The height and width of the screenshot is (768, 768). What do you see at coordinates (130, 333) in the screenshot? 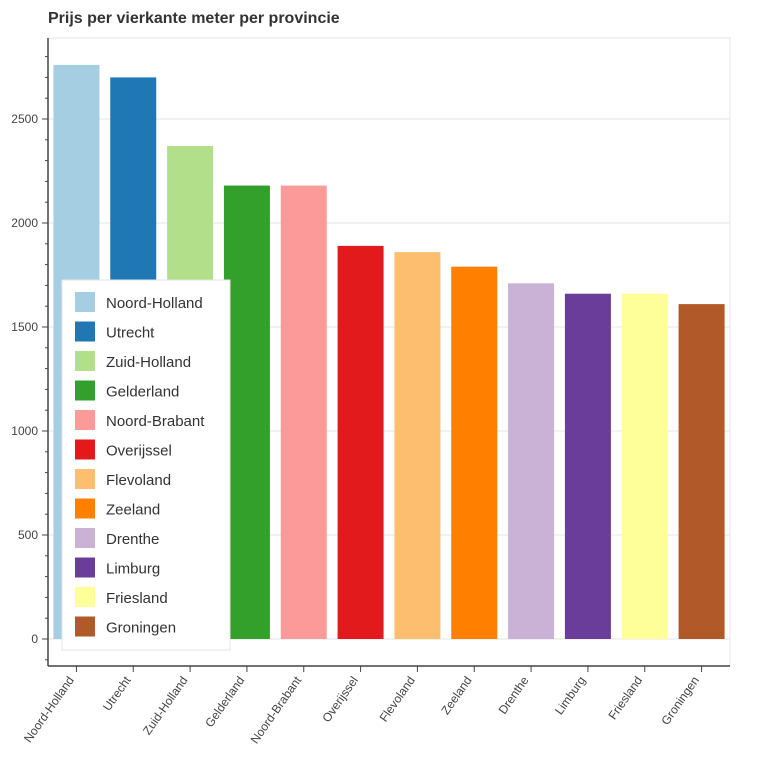
I see `legend-label-utrecht: Utrecht` at bounding box center [130, 333].